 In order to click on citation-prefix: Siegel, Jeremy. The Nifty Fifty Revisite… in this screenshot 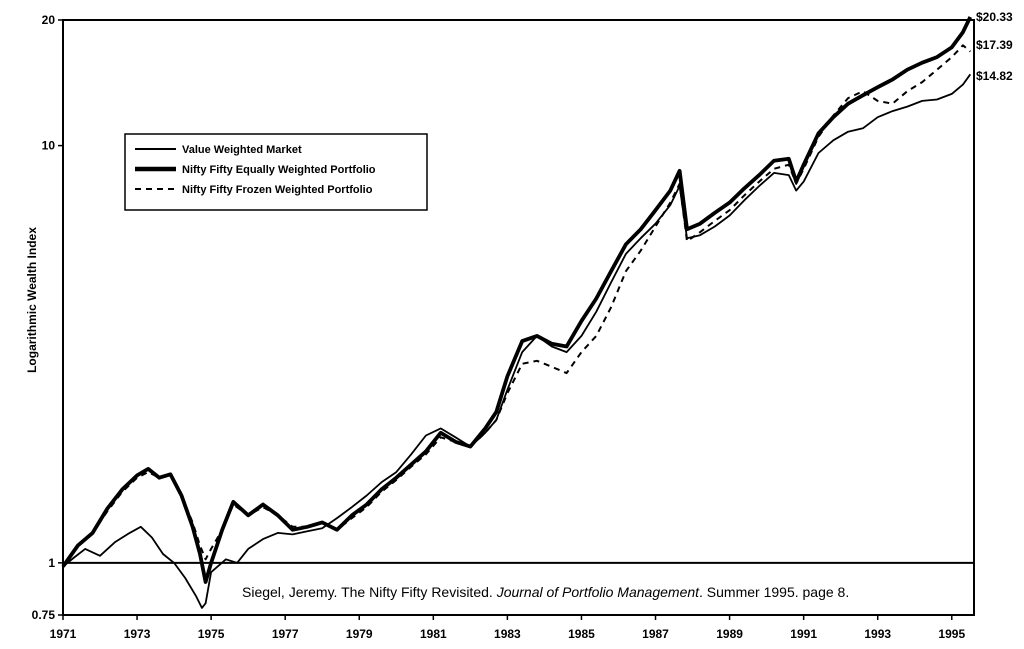, I will do `click(369, 592)`.